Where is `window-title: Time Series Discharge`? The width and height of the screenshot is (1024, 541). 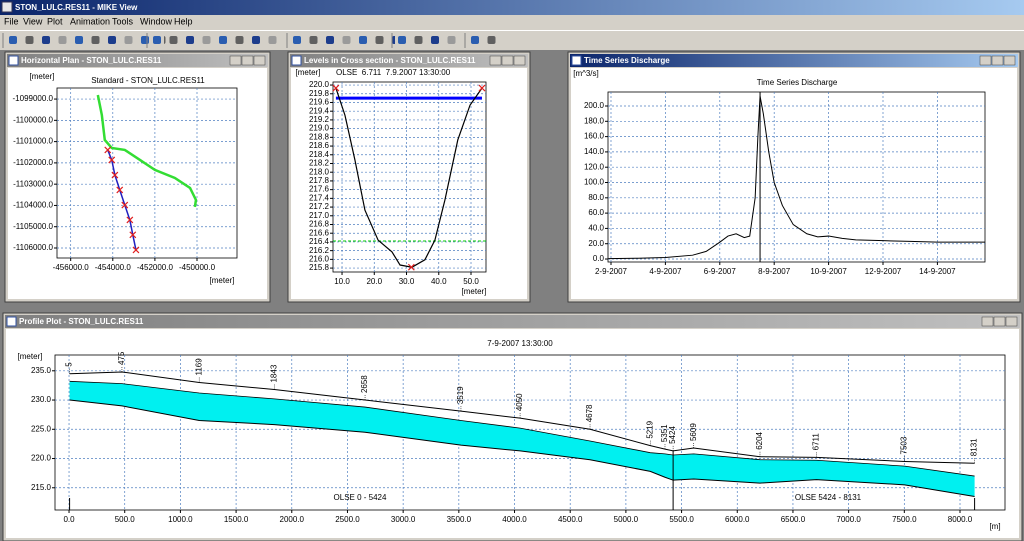
window-title: Time Series Discharge is located at coordinates (627, 60).